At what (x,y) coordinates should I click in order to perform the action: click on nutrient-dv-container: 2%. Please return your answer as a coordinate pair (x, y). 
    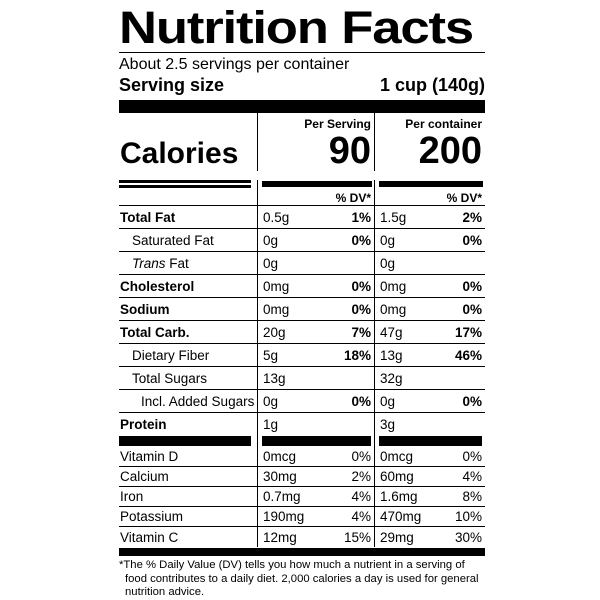
    Looking at the image, I should click on (472, 217).